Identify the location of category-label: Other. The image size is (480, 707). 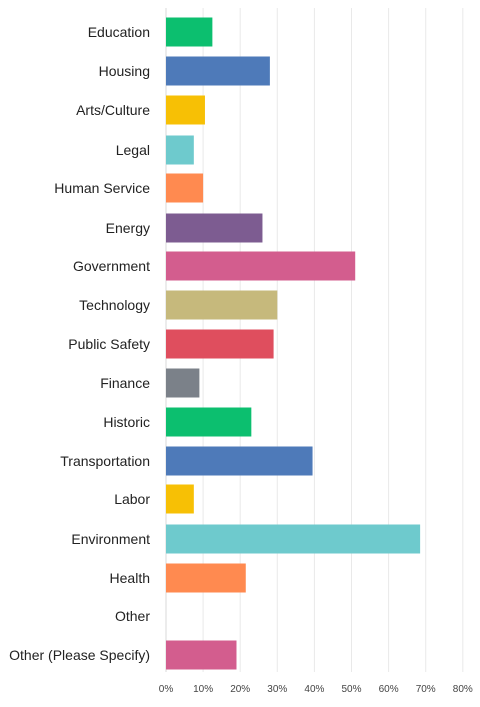
(132, 616).